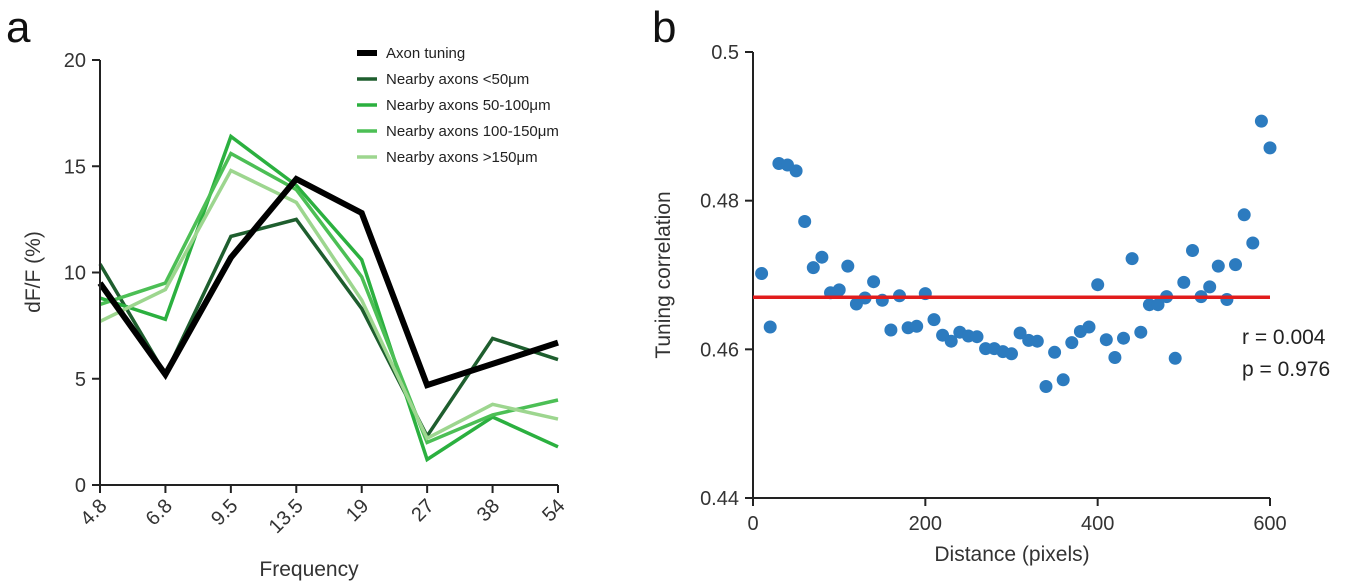 The width and height of the screenshot is (1361, 584). Describe the element at coordinates (75, 274) in the screenshot. I see `panel-a-y-tick-label: 10` at that location.